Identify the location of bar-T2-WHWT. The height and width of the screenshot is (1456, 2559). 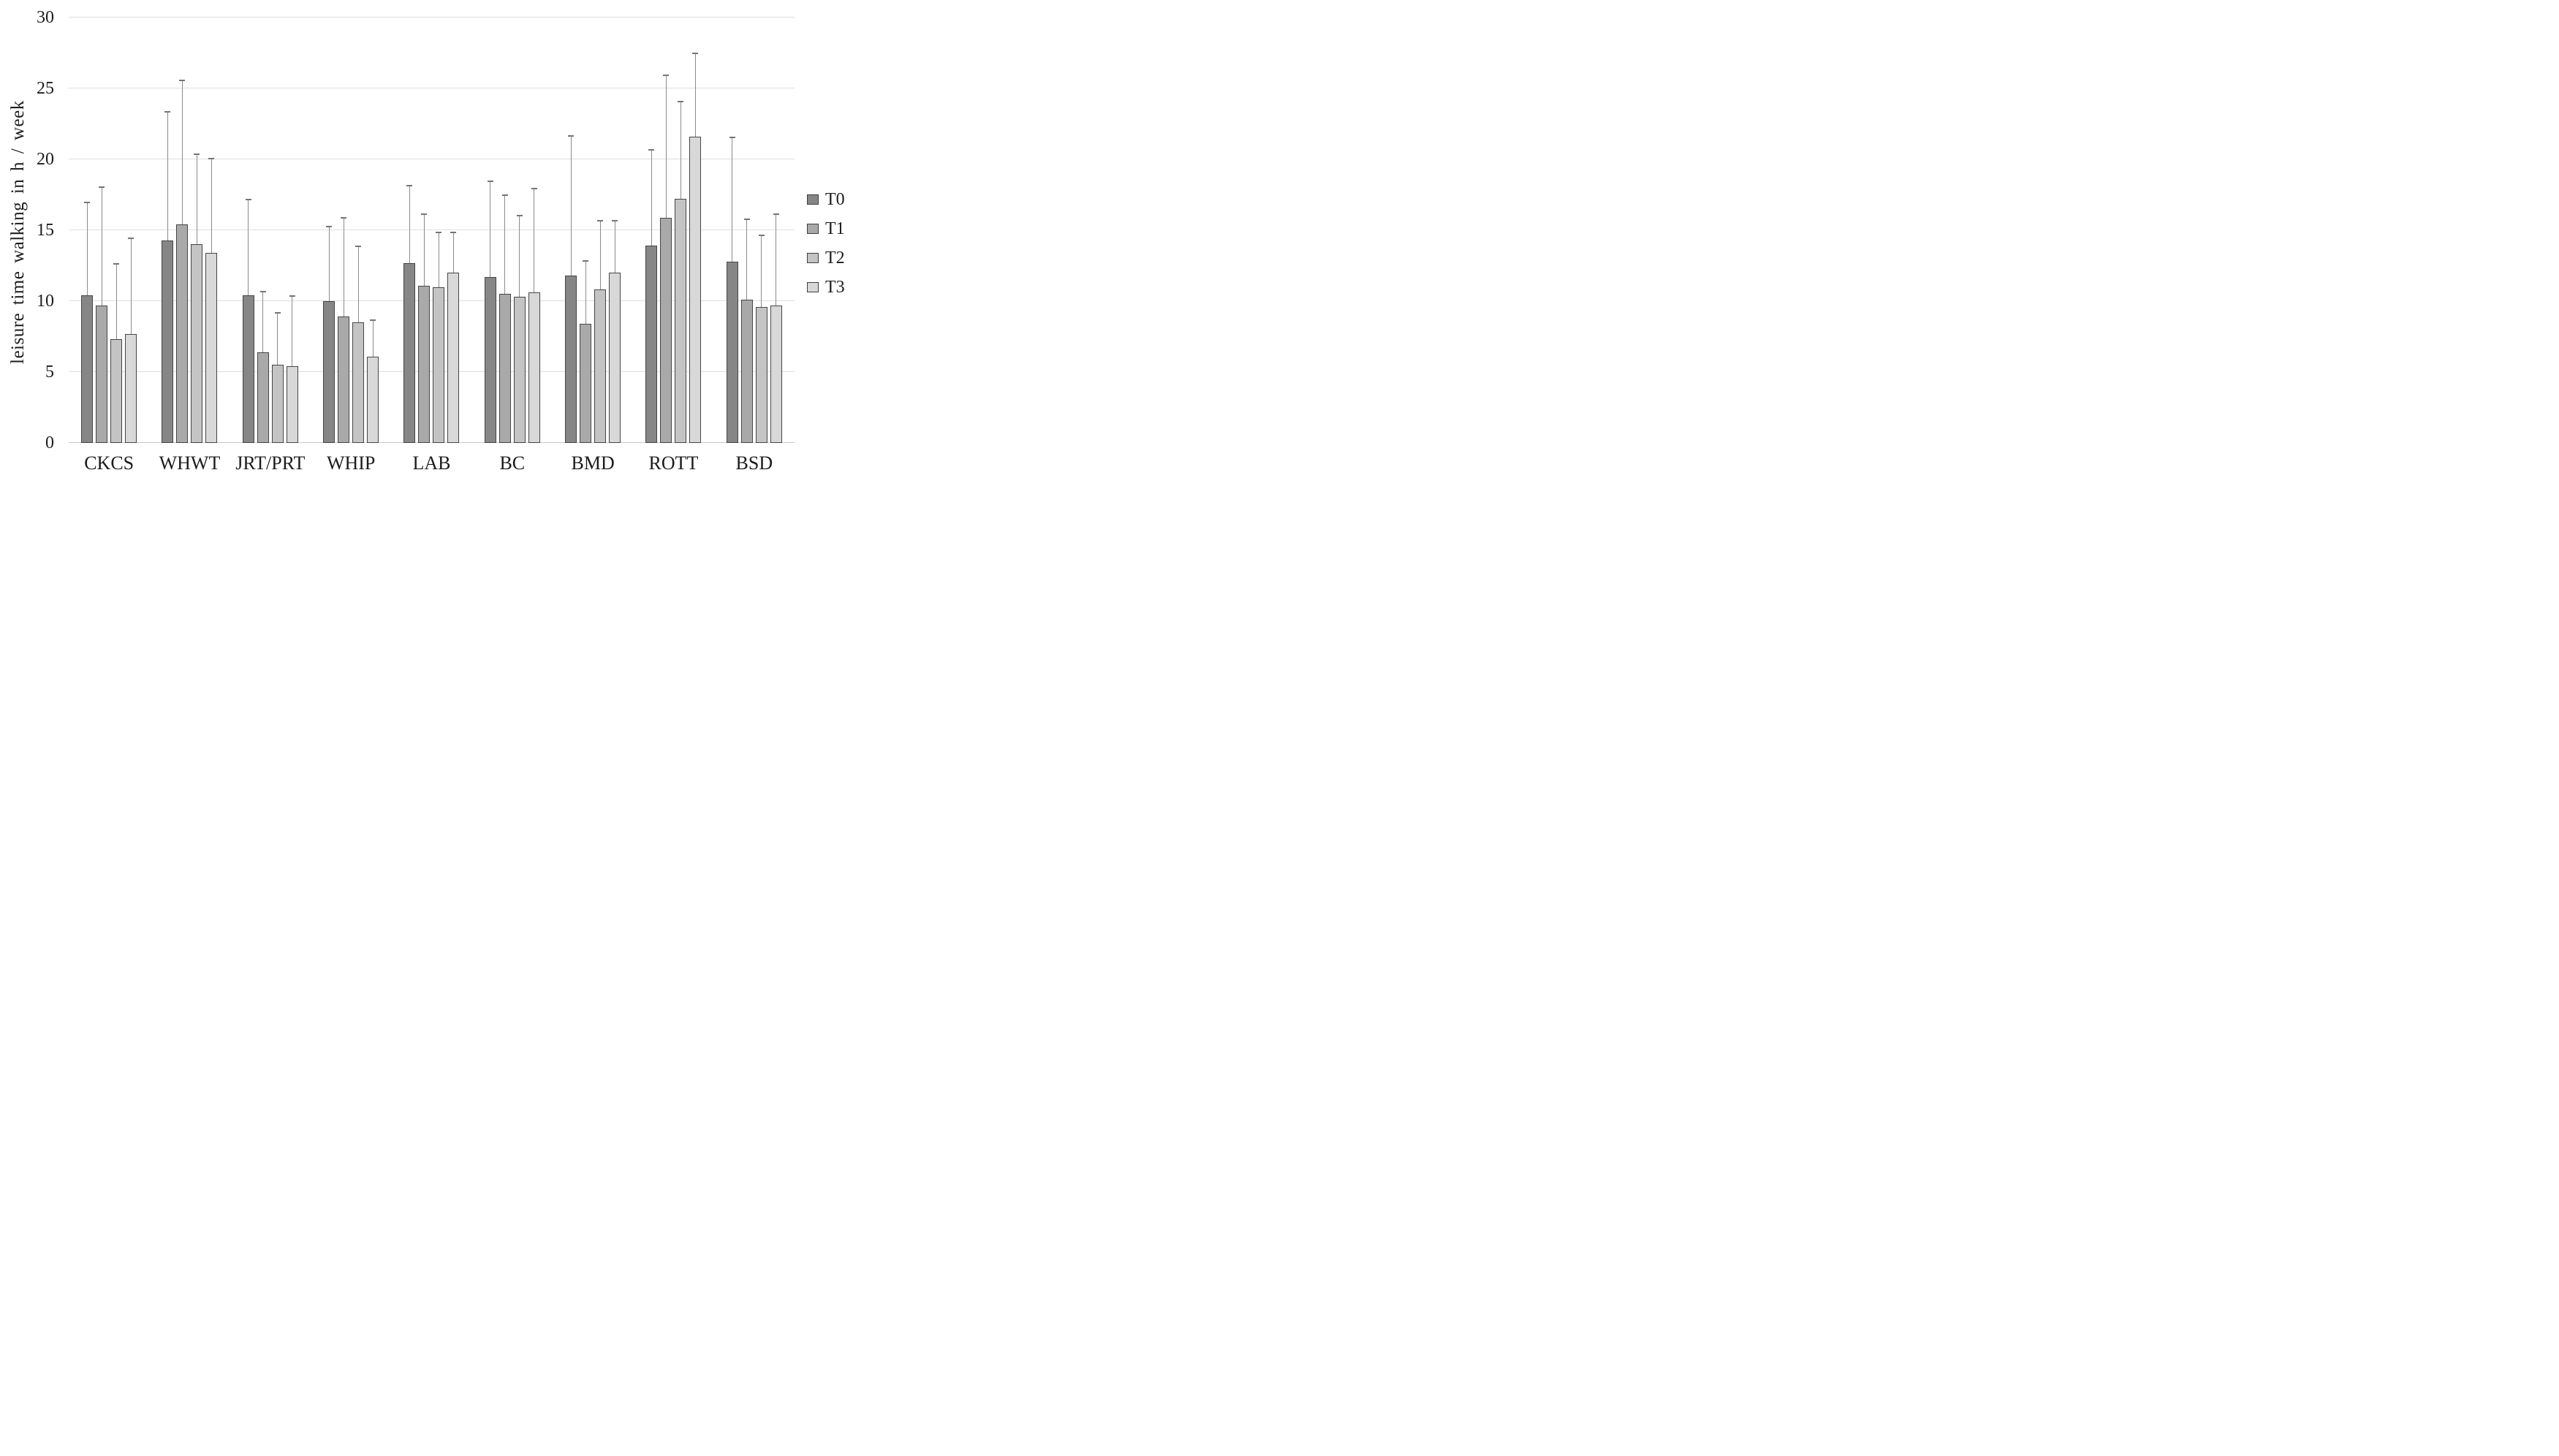
(197, 343).